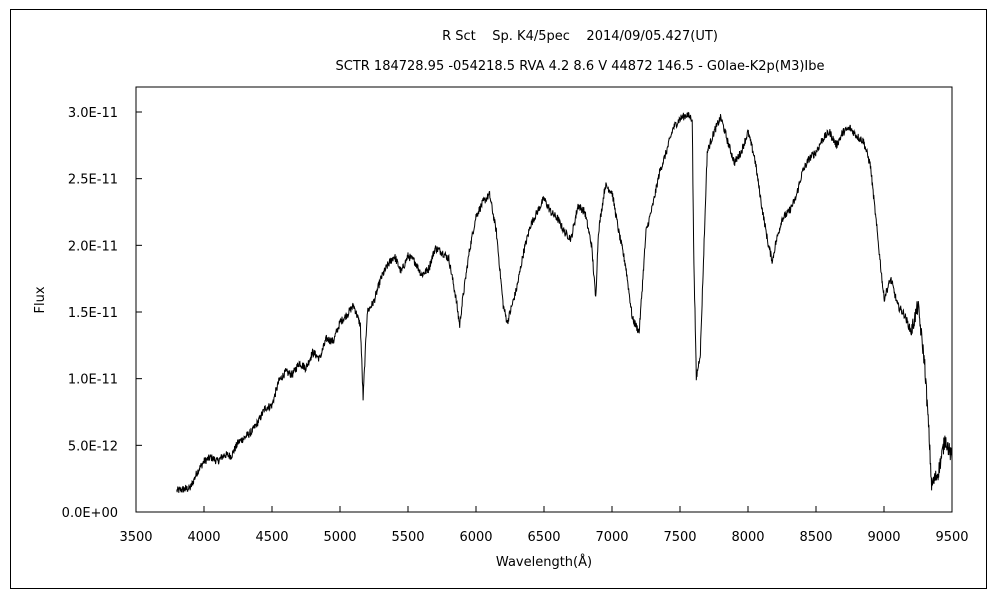 The width and height of the screenshot is (1000, 600). What do you see at coordinates (580, 36) in the screenshot?
I see `chart-title-line1: R Sct Sp. K4/5pec 2014/09/05.427(UT)` at bounding box center [580, 36].